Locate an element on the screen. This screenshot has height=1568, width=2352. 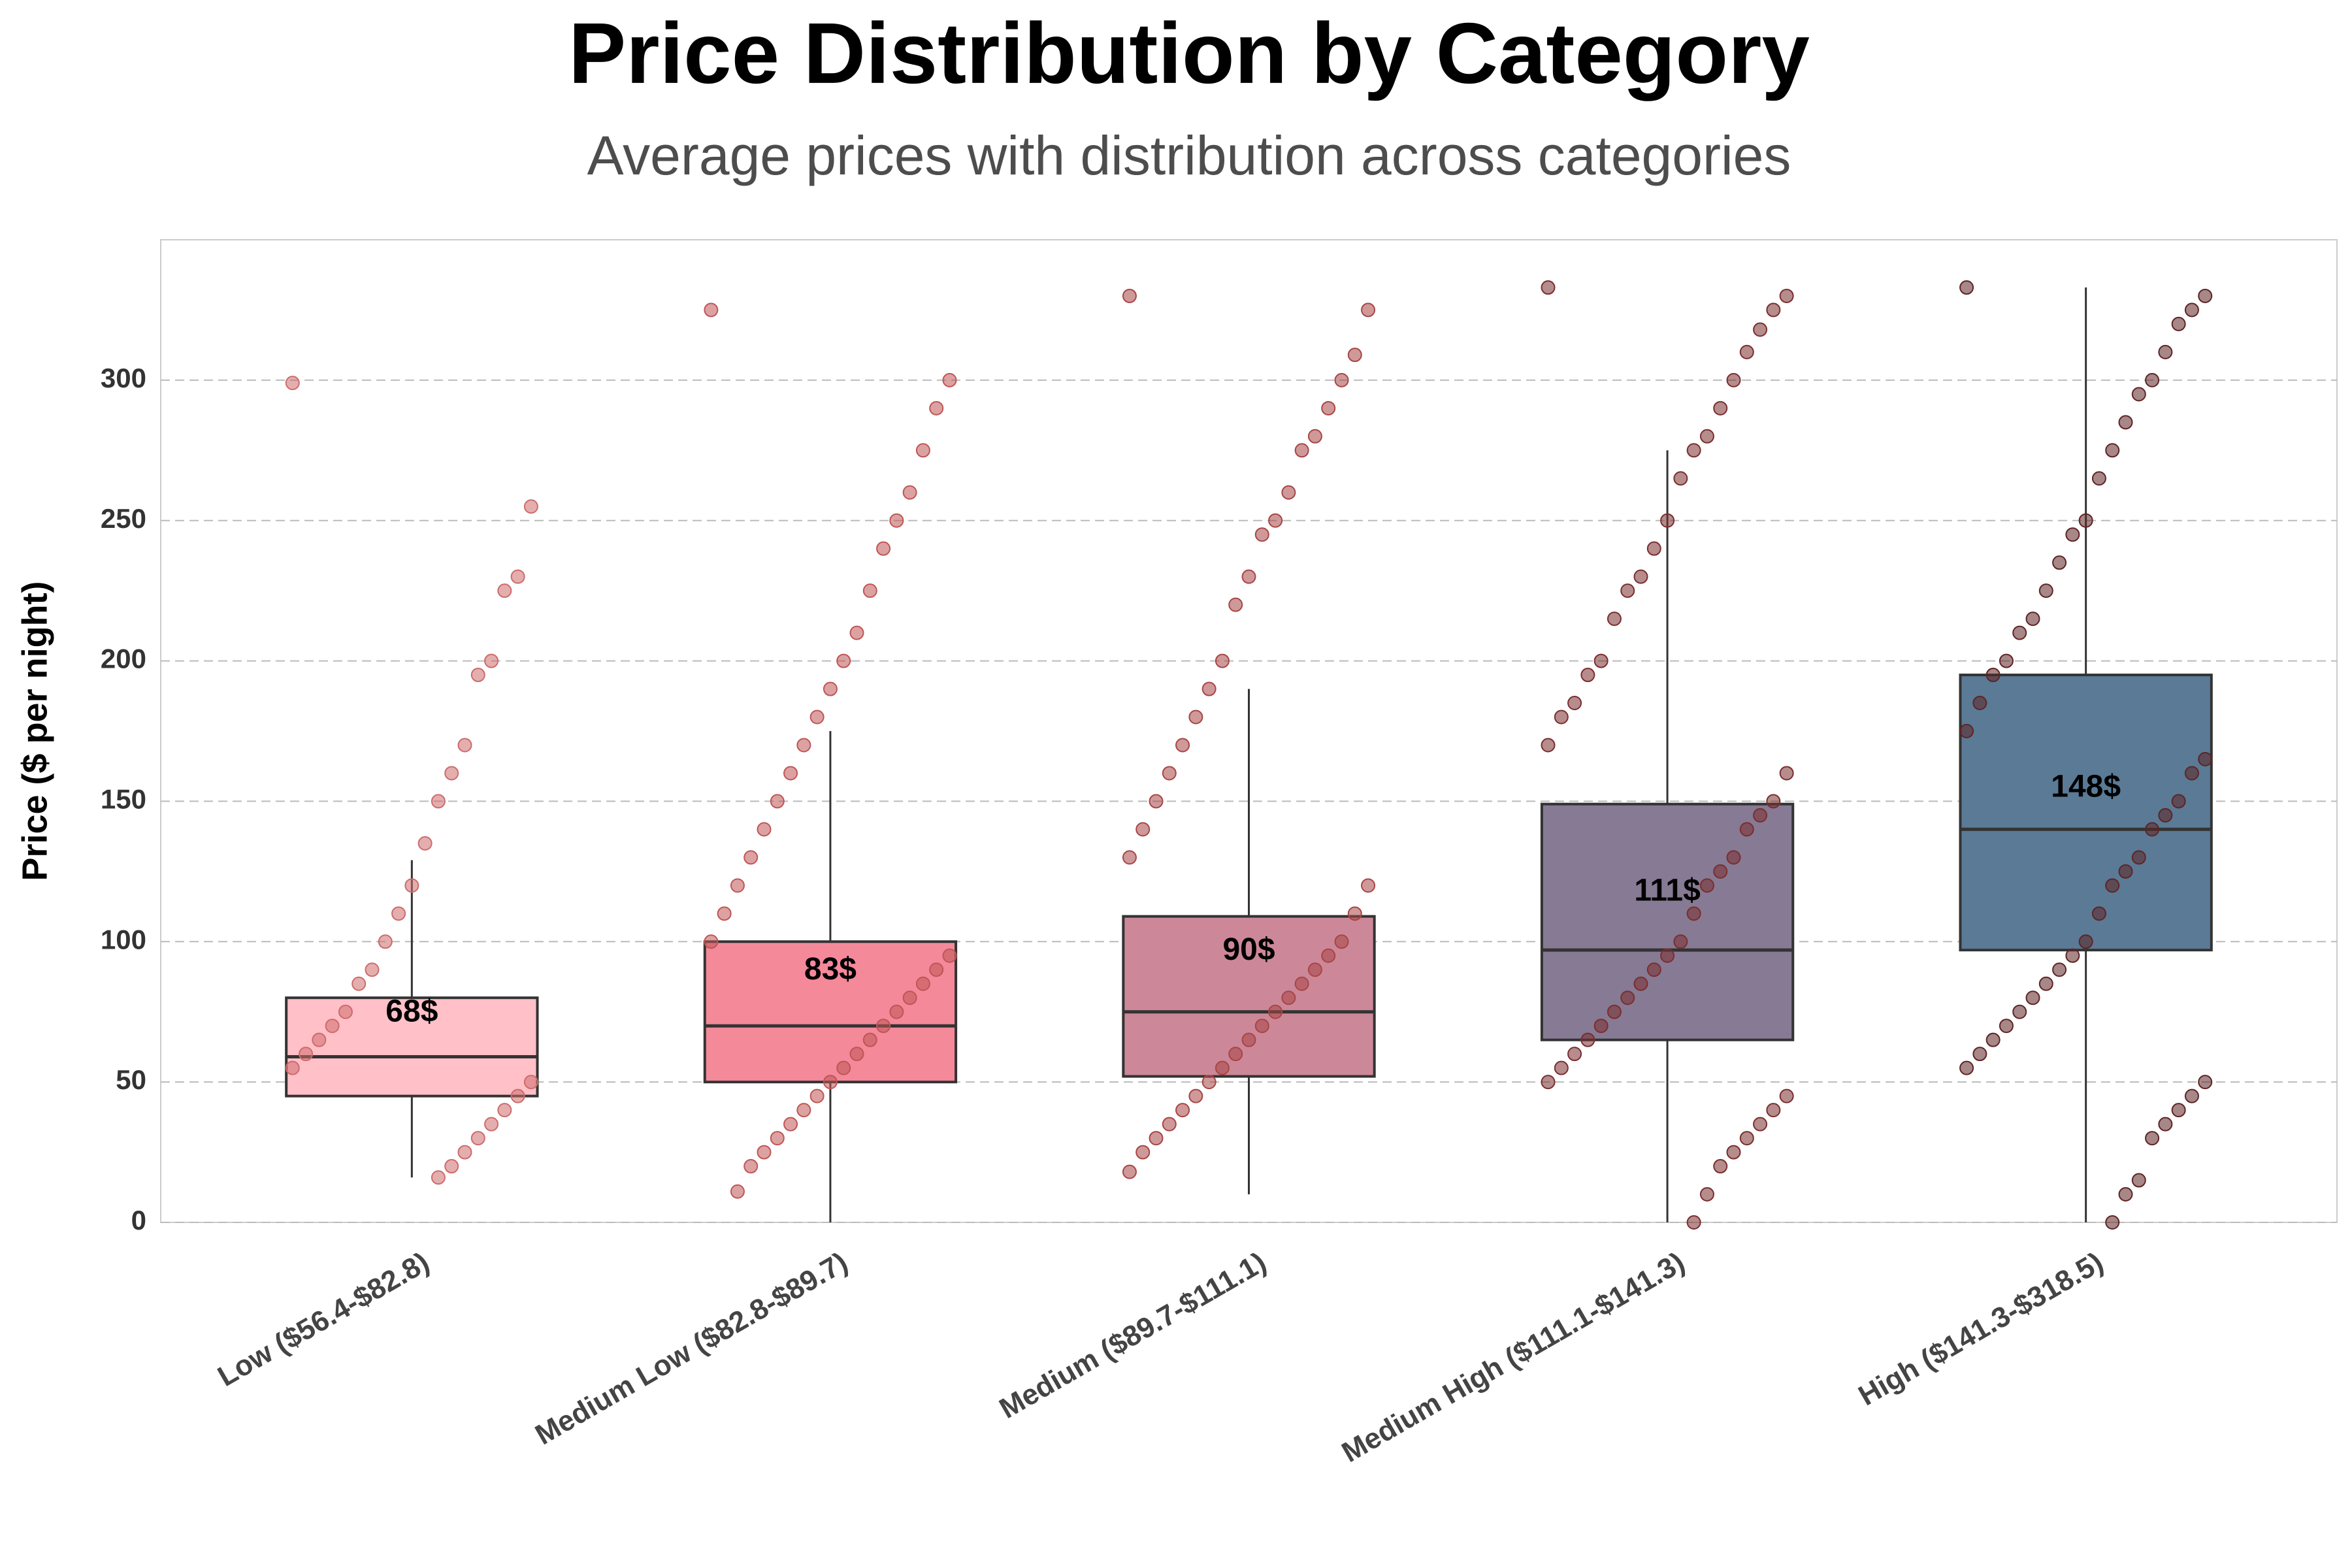
y-tick-label: 0 is located at coordinates (138, 1220).